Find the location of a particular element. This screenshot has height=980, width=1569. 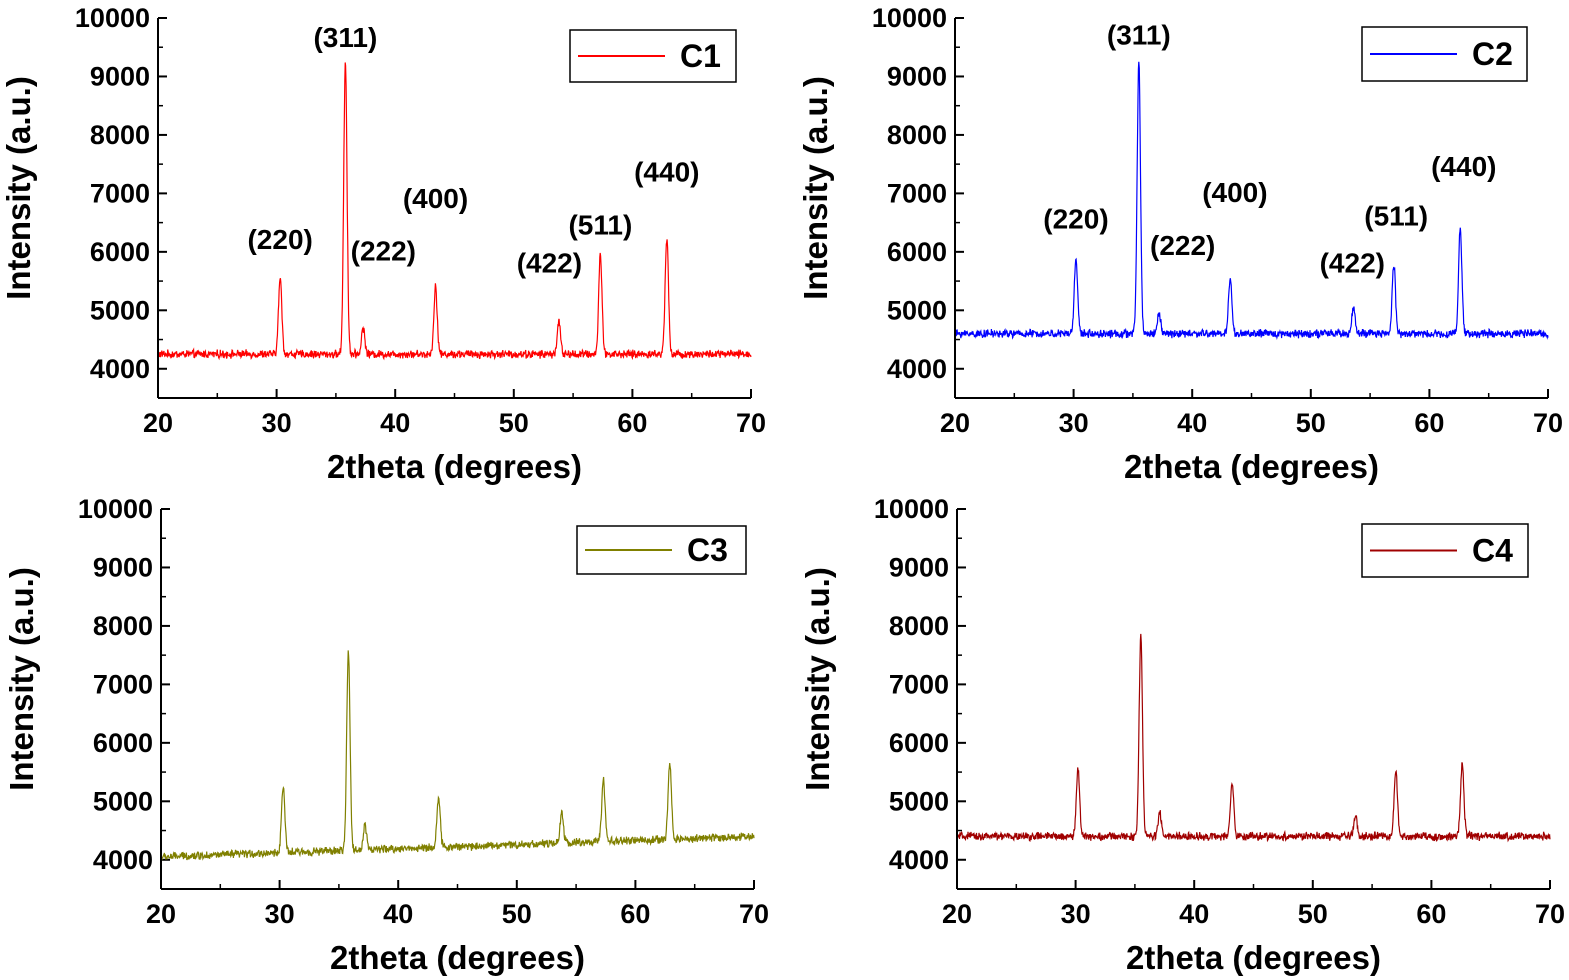

series-line-c2 is located at coordinates (1251, 200).